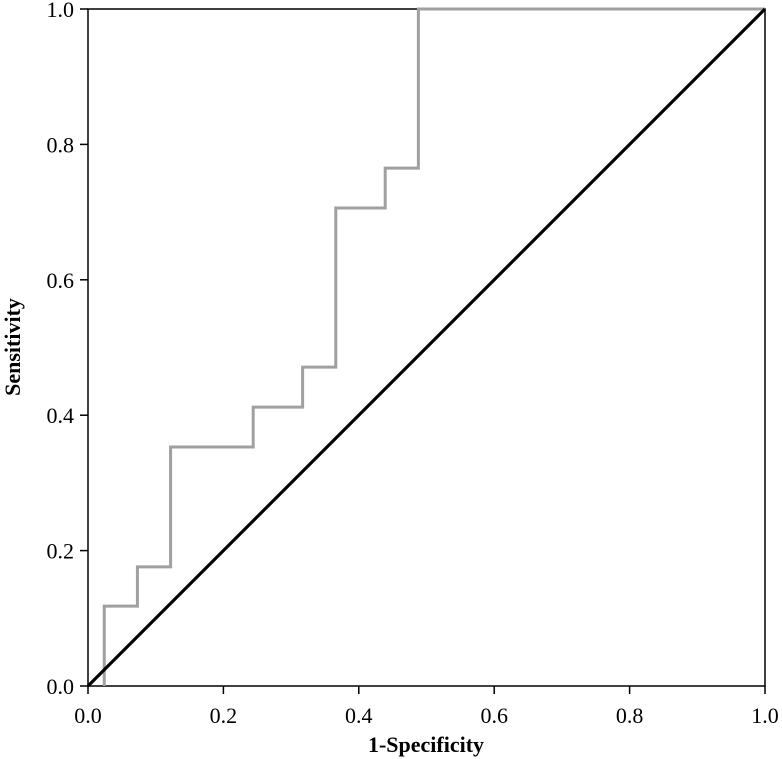  I want to click on y-tick-label: 0.4, so click(61, 415).